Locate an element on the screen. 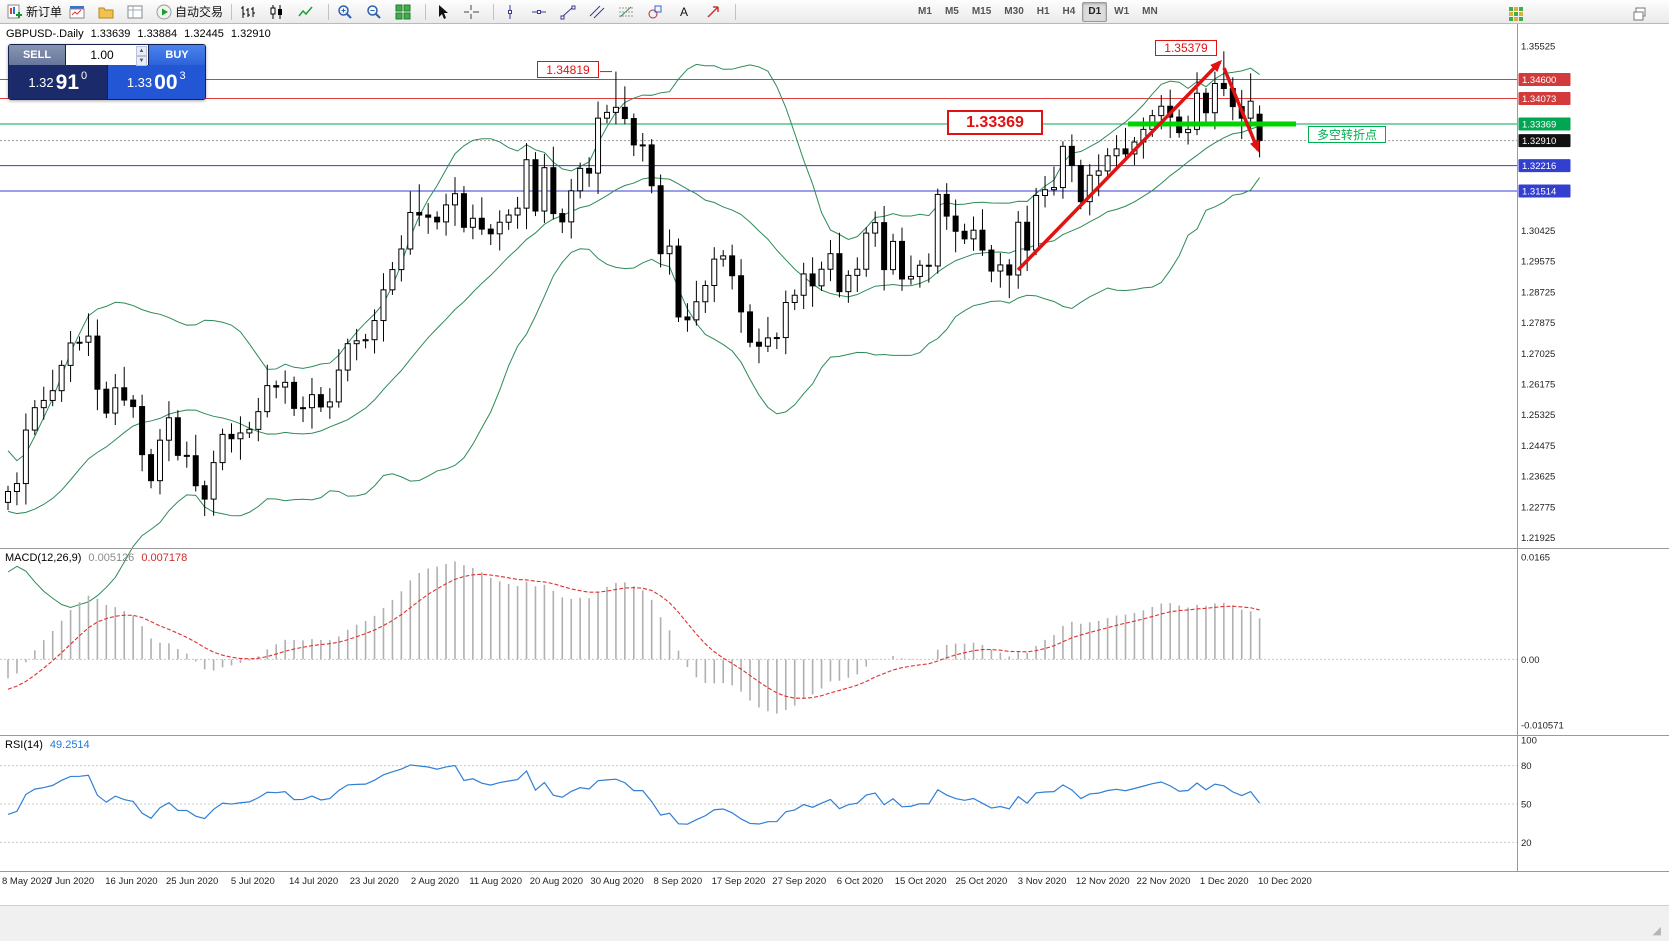 This screenshot has height=941, width=1669. svg-text: 17 Sep 2020 is located at coordinates (739, 881).